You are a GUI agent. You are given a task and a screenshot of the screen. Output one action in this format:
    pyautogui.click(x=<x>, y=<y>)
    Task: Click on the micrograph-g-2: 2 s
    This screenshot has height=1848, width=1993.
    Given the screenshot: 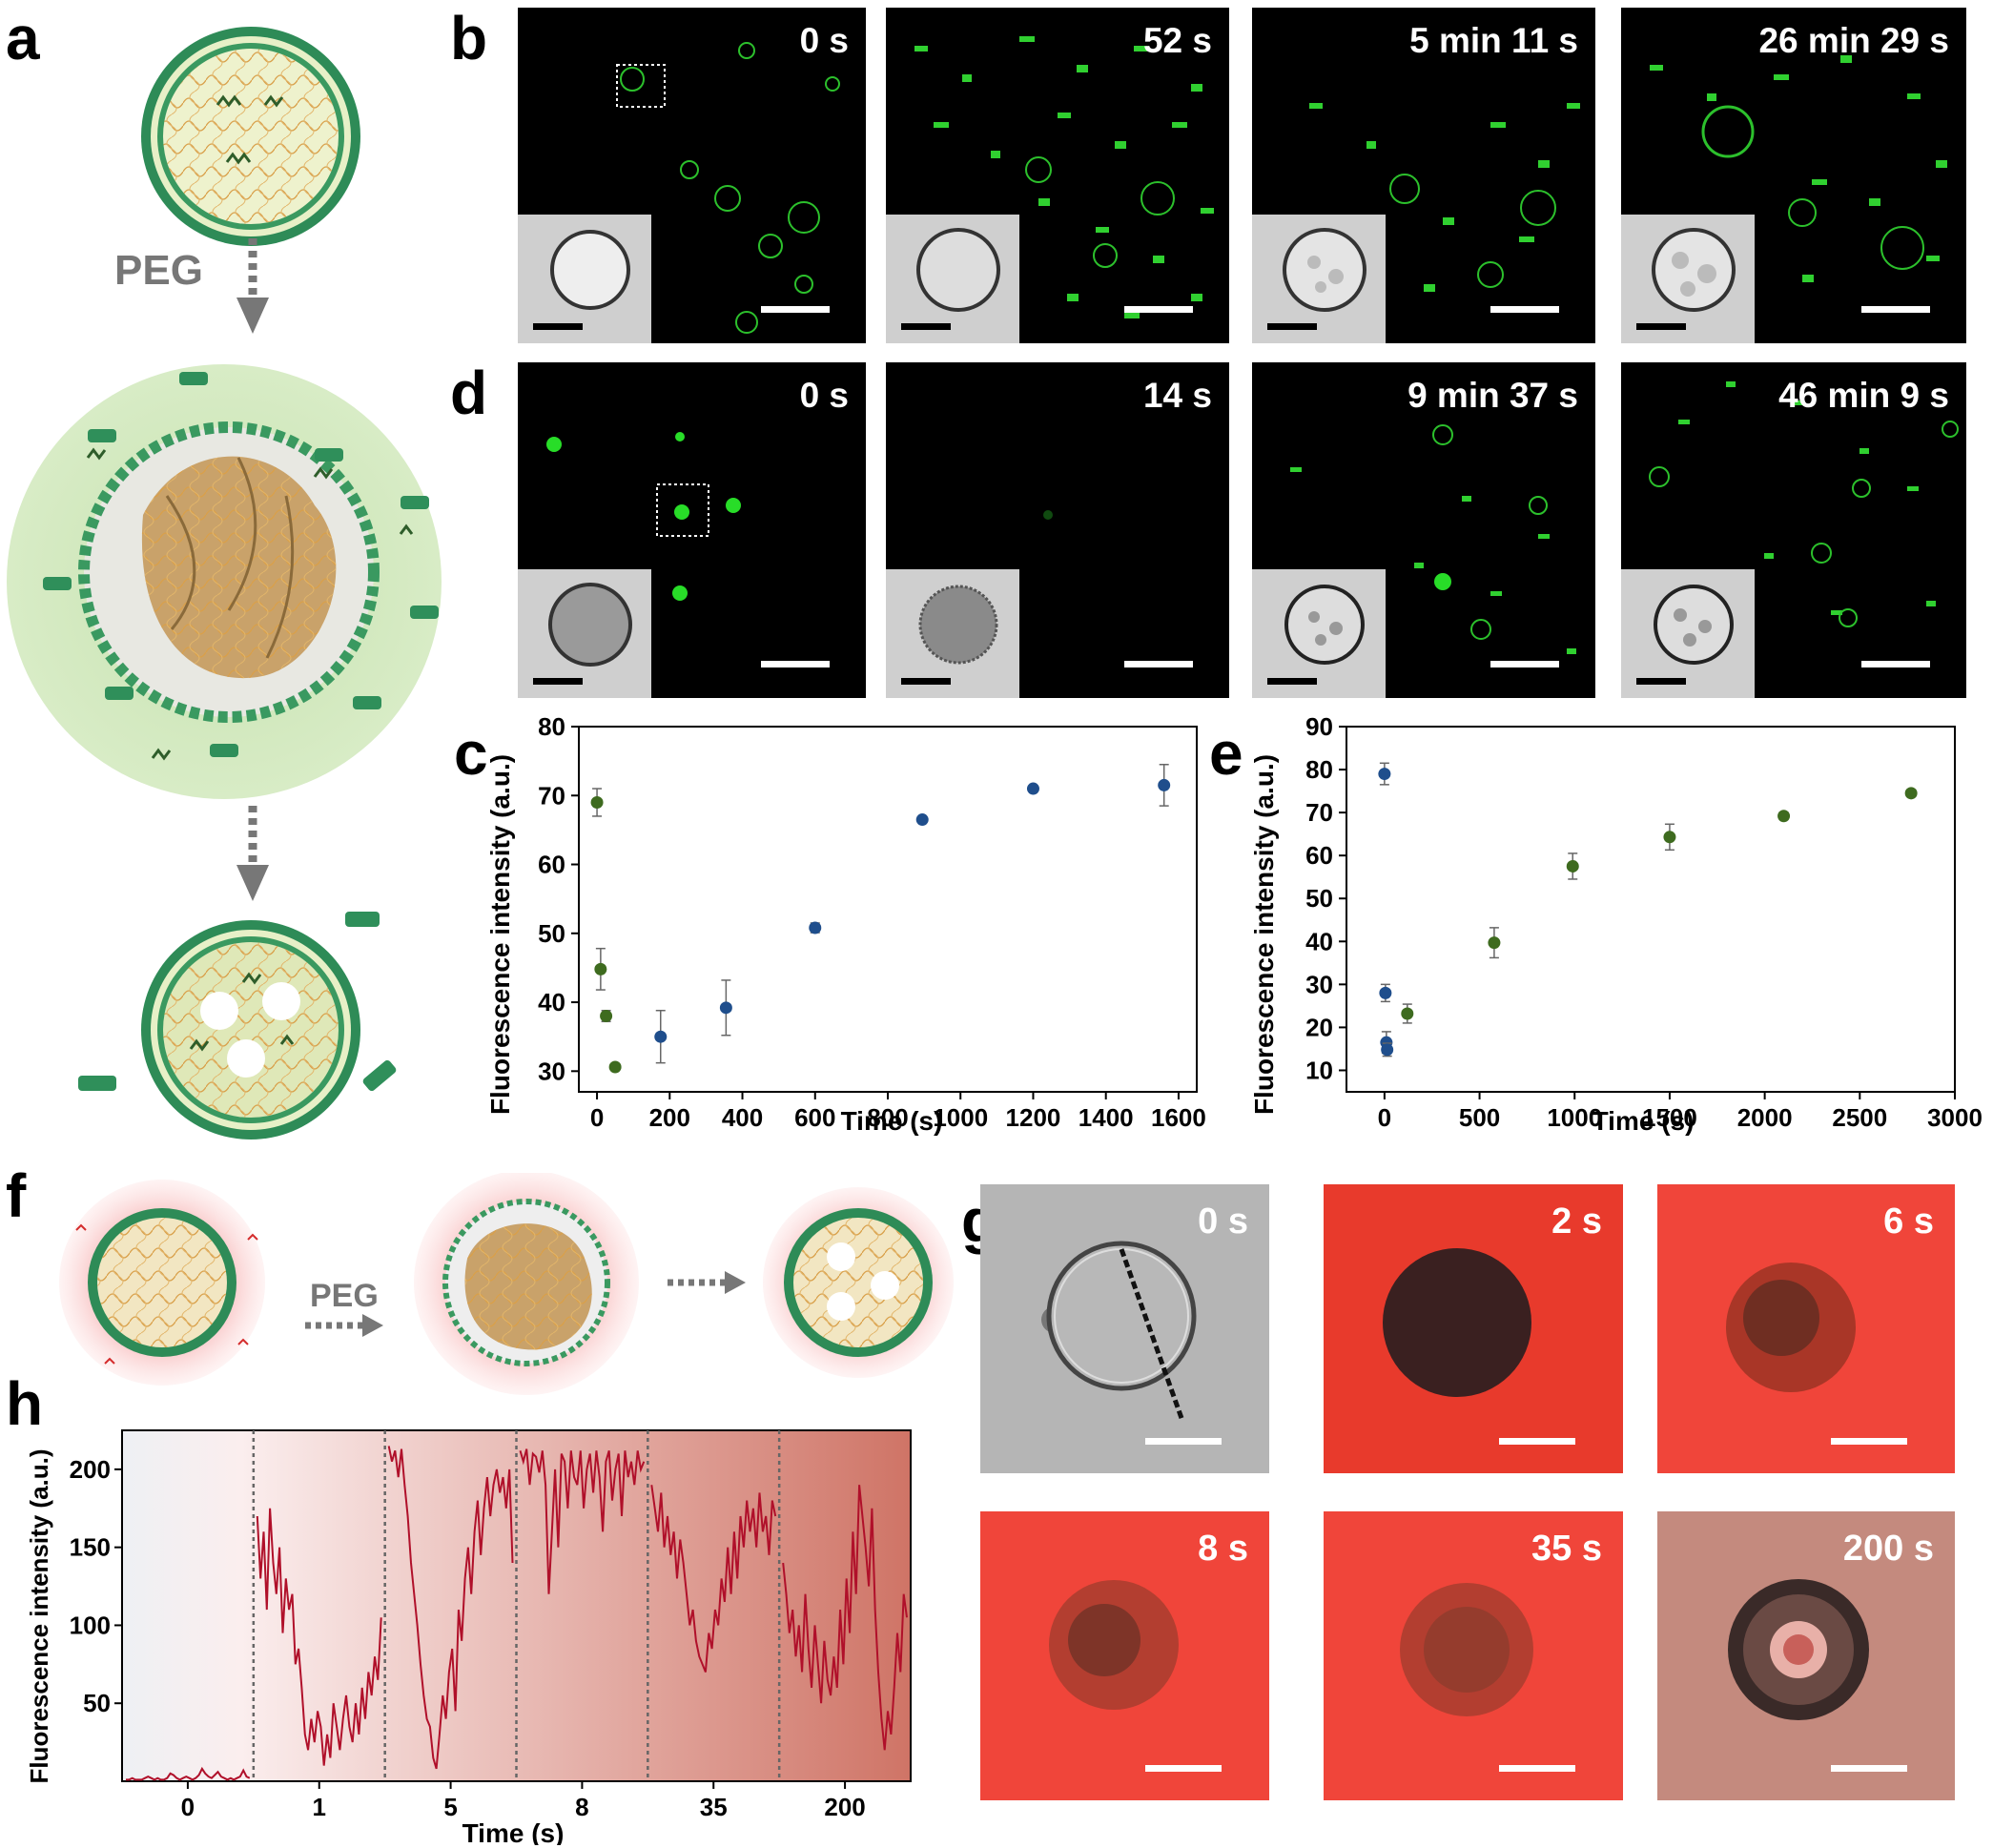 What is the action you would take?
    pyautogui.click(x=1473, y=1328)
    